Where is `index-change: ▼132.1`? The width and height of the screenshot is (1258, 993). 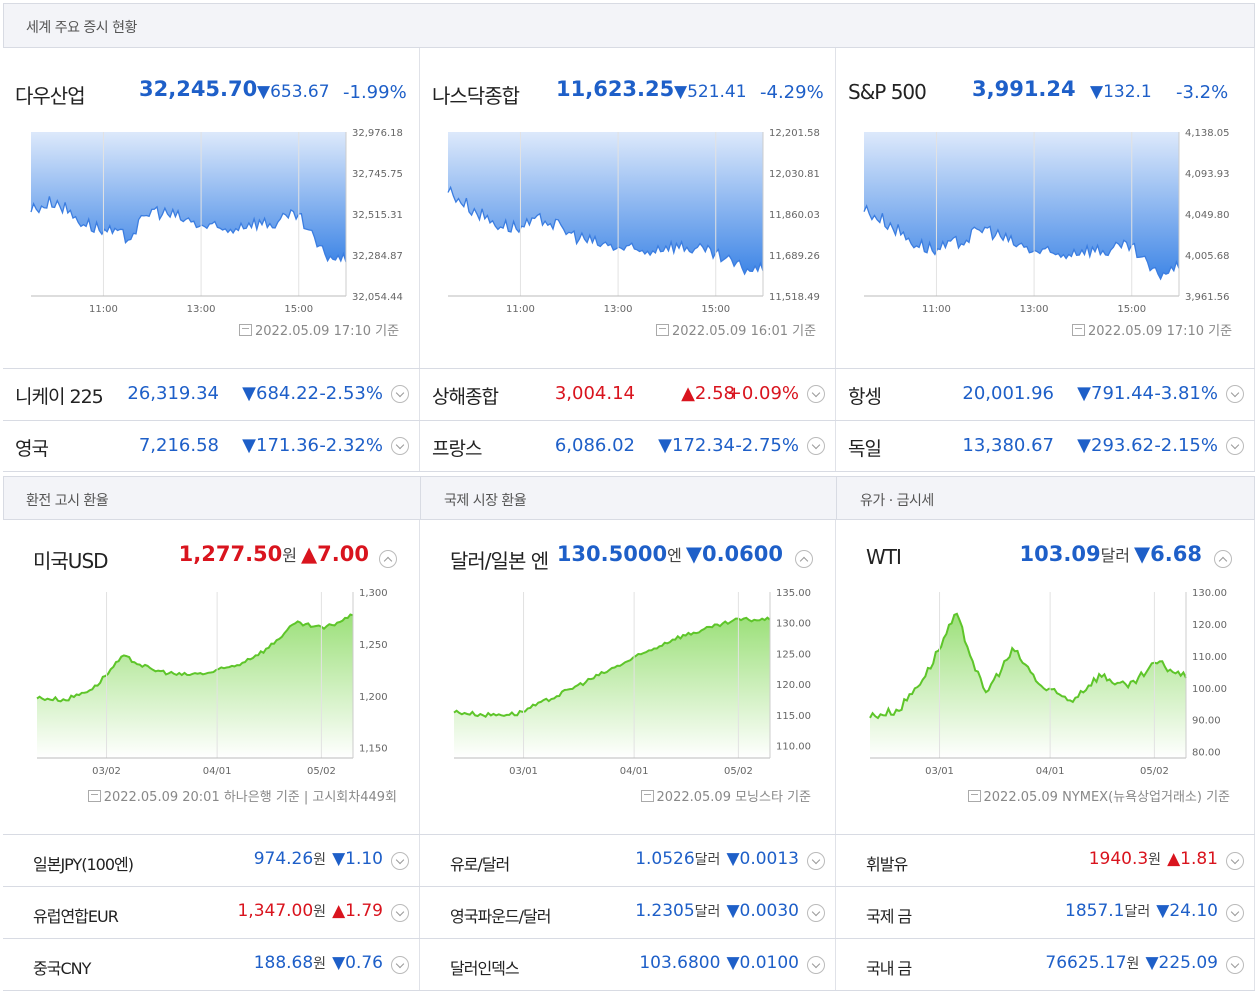 index-change: ▼132.1 is located at coordinates (1121, 92).